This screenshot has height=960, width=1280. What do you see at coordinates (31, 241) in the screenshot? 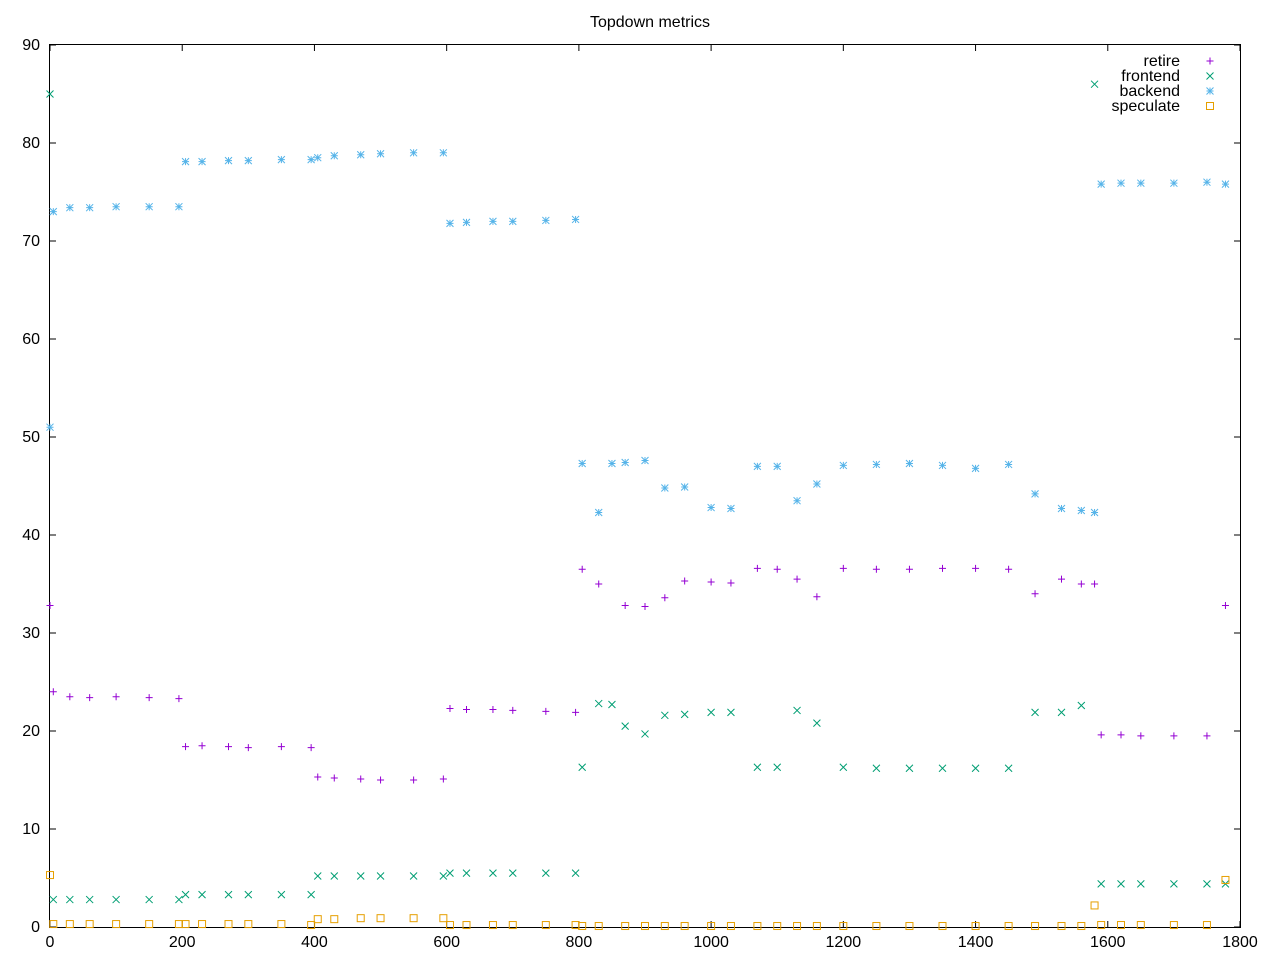
I see `y-tick-label: 70` at bounding box center [31, 241].